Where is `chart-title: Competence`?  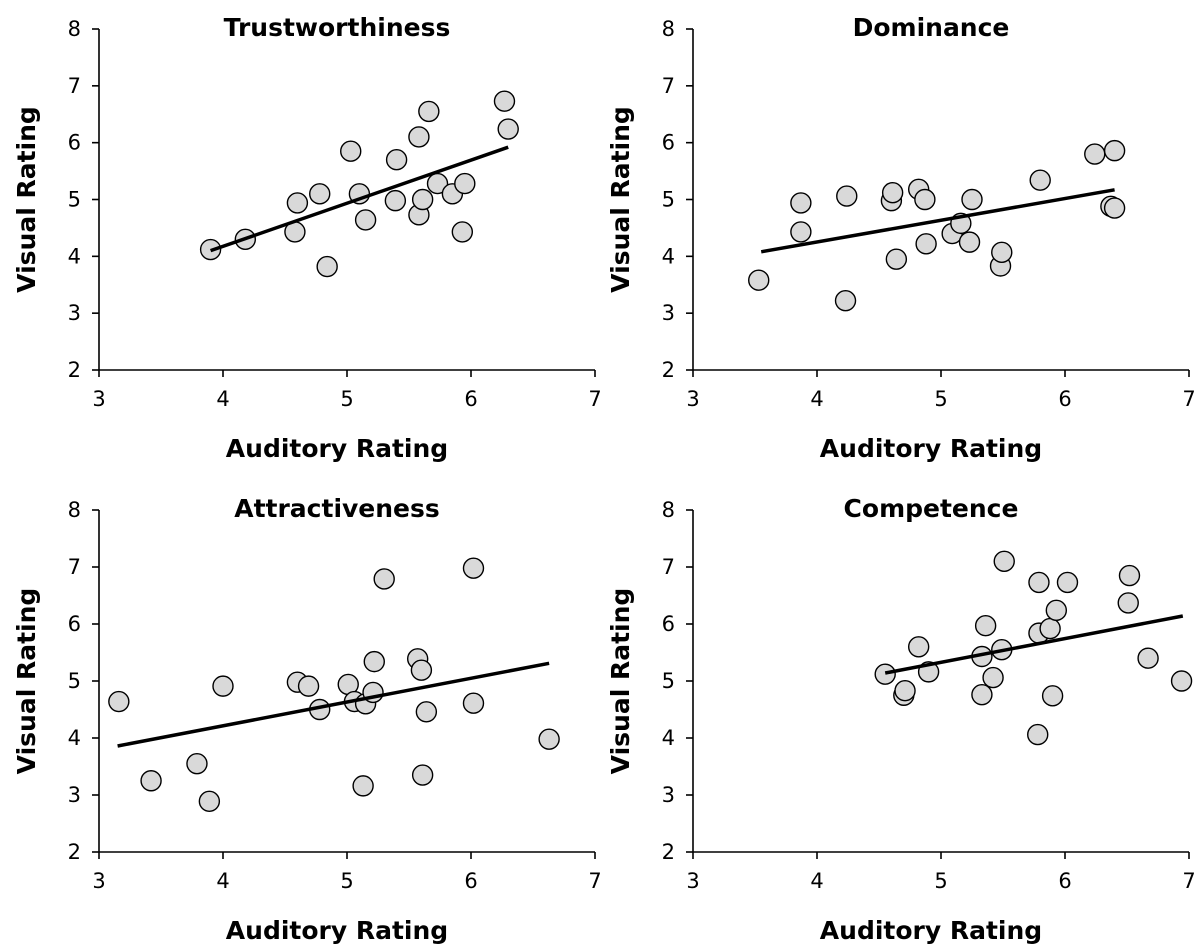 chart-title: Competence is located at coordinates (931, 508).